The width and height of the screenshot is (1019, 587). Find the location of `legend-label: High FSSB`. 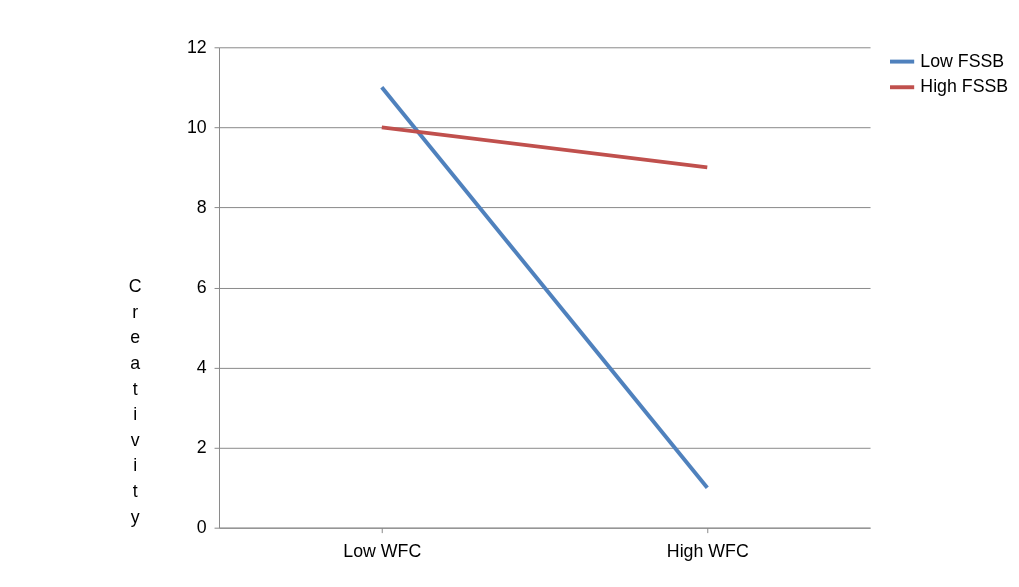

legend-label: High FSSB is located at coordinates (964, 86).